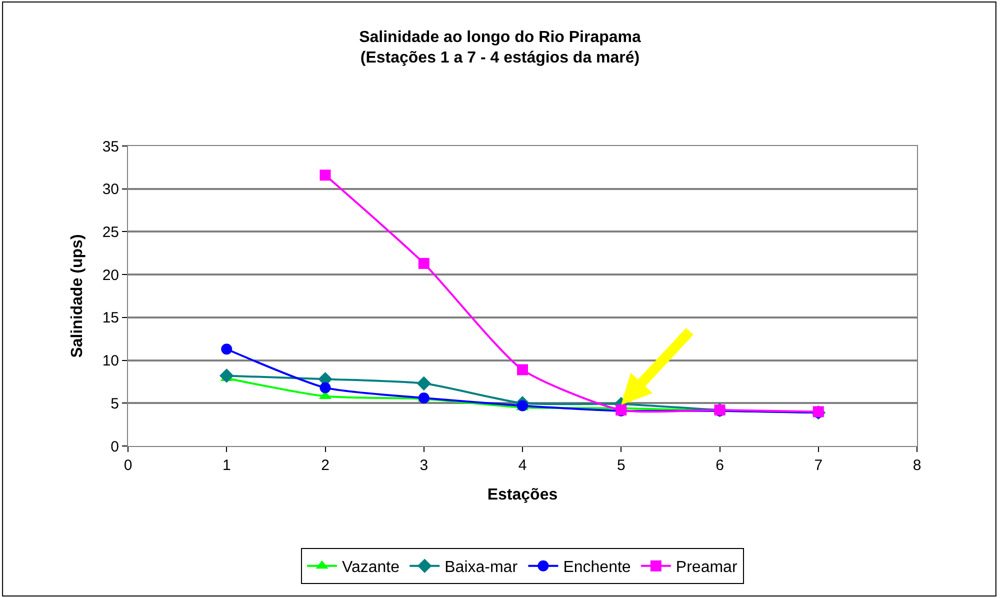  I want to click on x-tick-label: 8, so click(917, 465).